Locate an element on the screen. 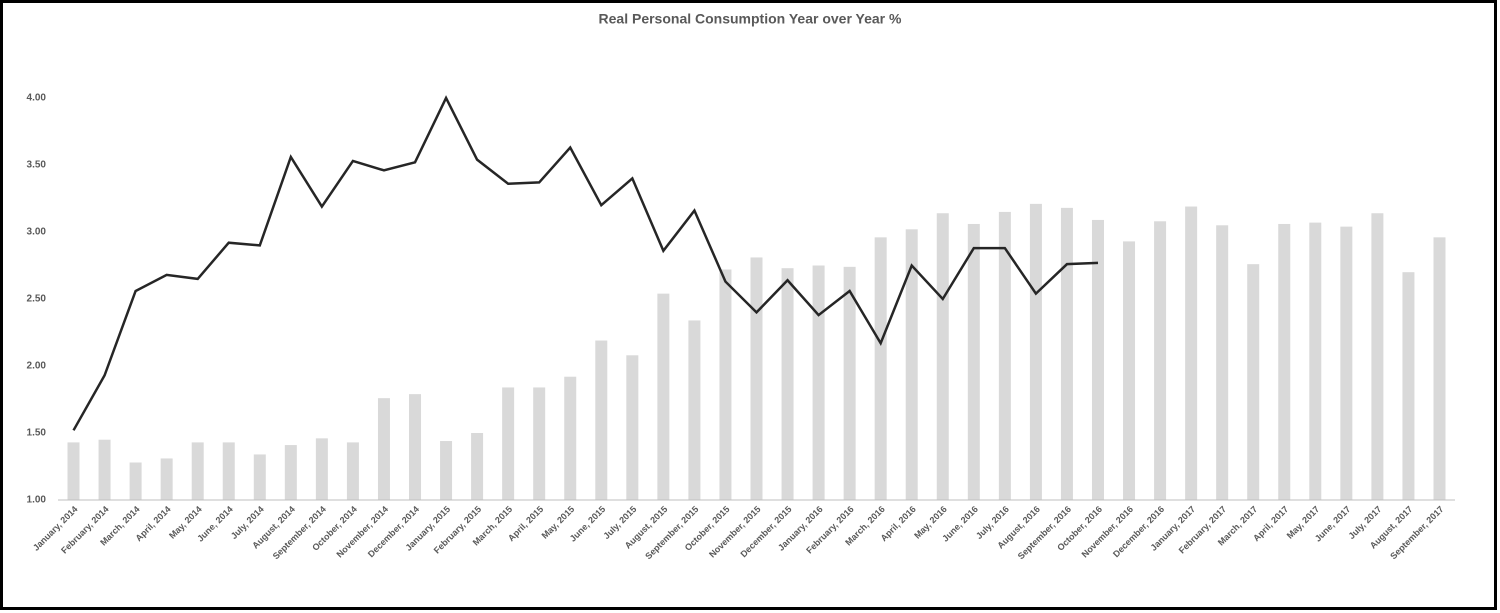  y-tick-label: 1.00 is located at coordinates (37, 500).